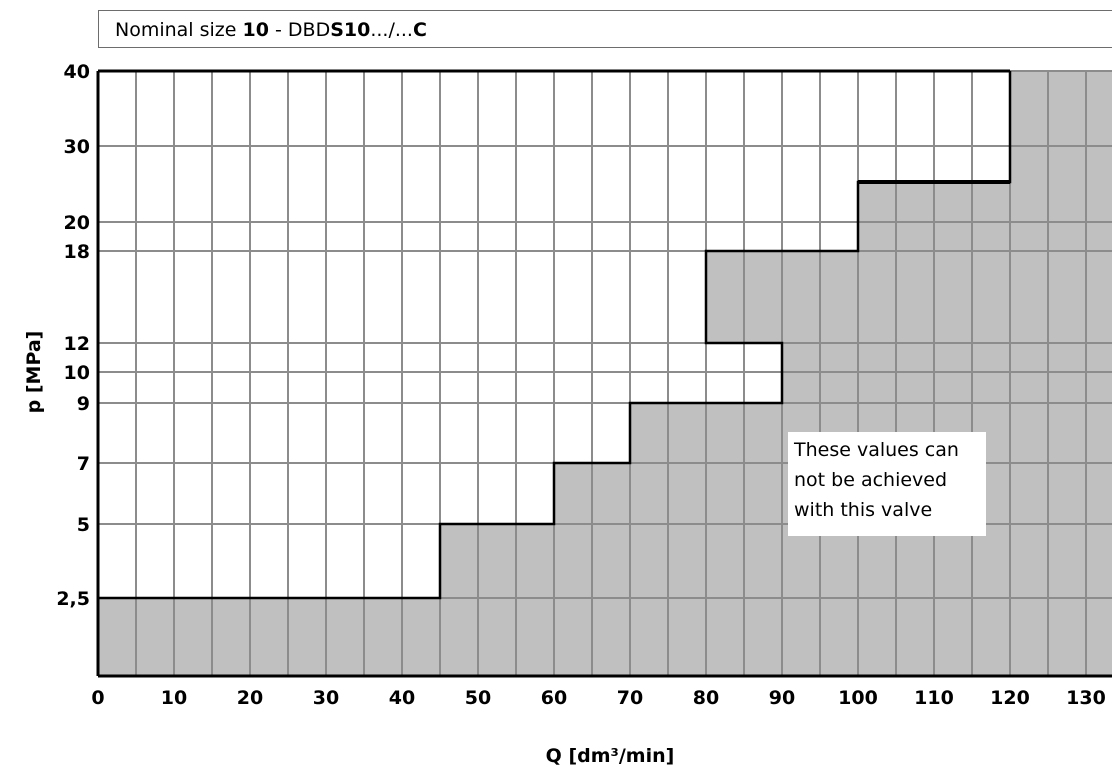 The image size is (1112, 776). What do you see at coordinates (77, 223) in the screenshot?
I see `y-tick-label: 20` at bounding box center [77, 223].